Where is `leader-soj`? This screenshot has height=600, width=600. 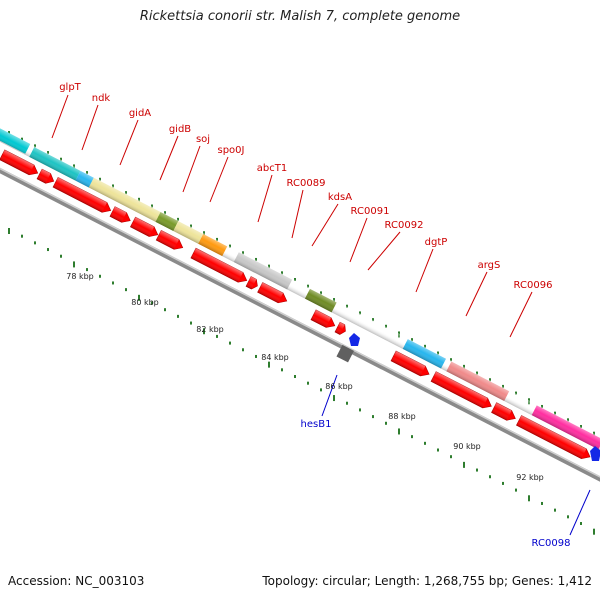 leader-soj is located at coordinates (191, 169).